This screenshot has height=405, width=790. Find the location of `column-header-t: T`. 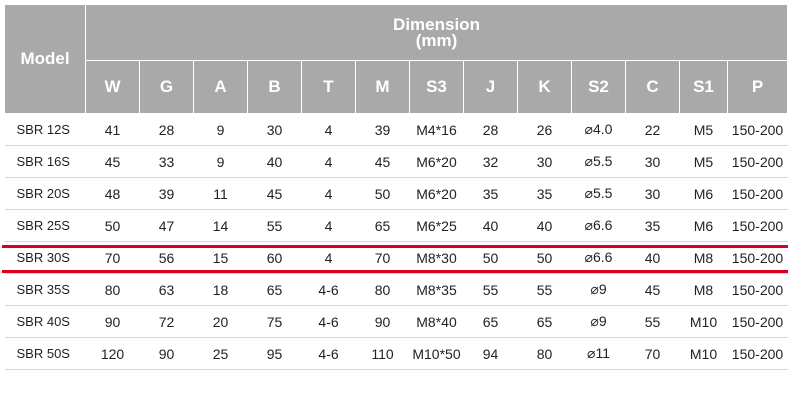

column-header-t: T is located at coordinates (328, 87).